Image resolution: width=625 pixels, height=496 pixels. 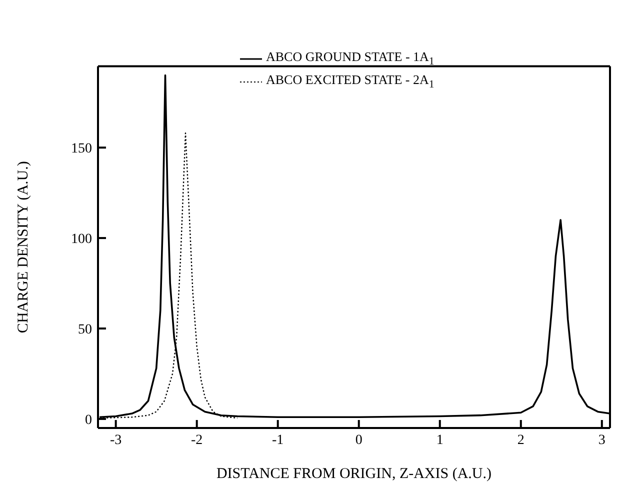 What do you see at coordinates (85, 330) in the screenshot?
I see `y-tick-label: 50` at bounding box center [85, 330].